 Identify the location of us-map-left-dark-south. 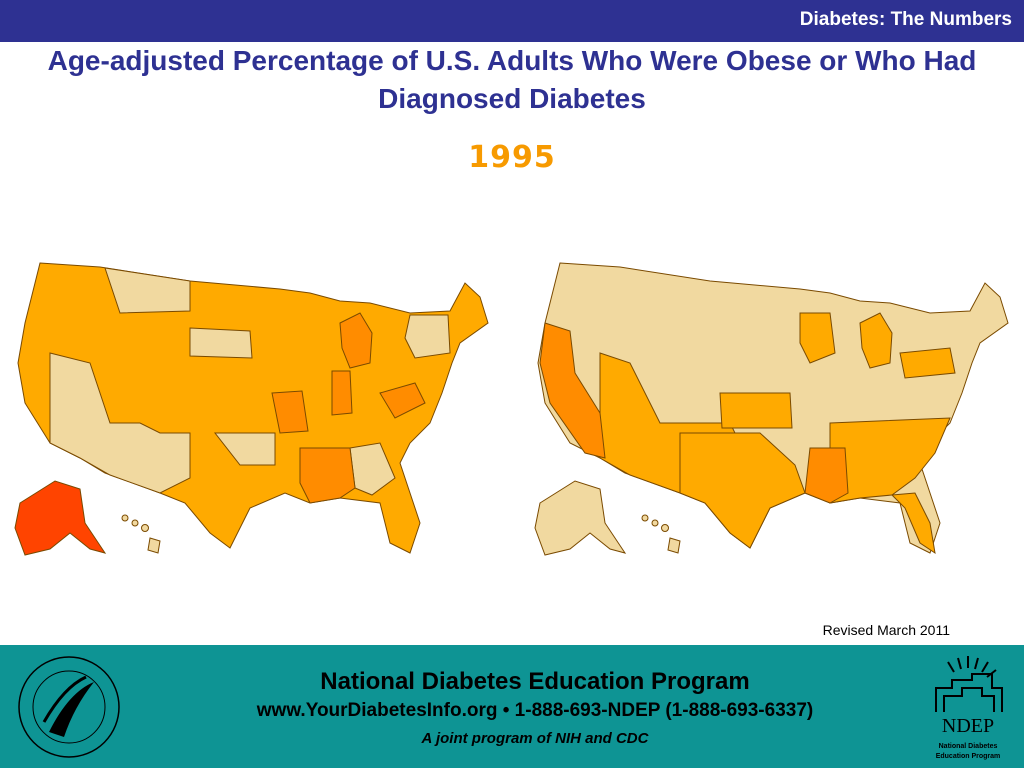
(327, 475).